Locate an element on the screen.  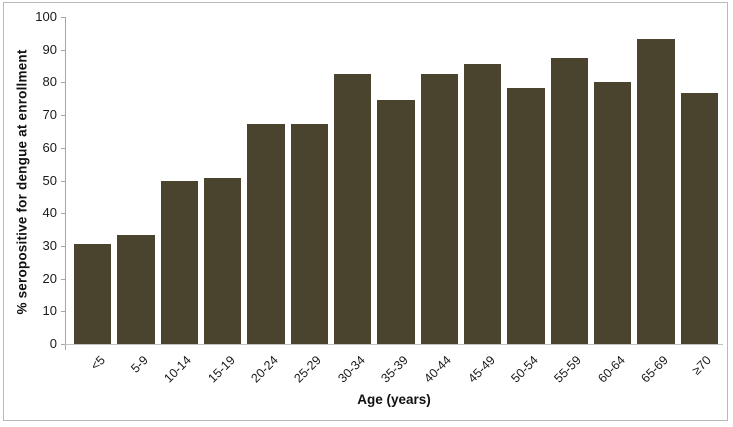
y-tick-label: 80 is located at coordinates (49, 81).